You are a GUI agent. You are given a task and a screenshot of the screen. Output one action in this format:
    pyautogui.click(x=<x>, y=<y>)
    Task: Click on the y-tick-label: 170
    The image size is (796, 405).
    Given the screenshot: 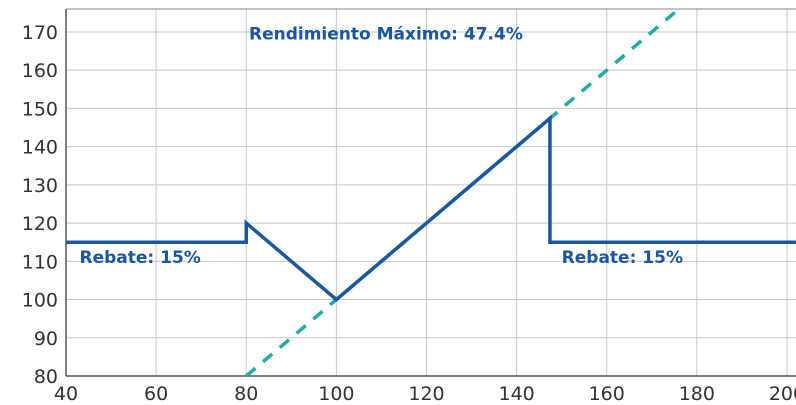 What is the action you would take?
    pyautogui.click(x=40, y=33)
    